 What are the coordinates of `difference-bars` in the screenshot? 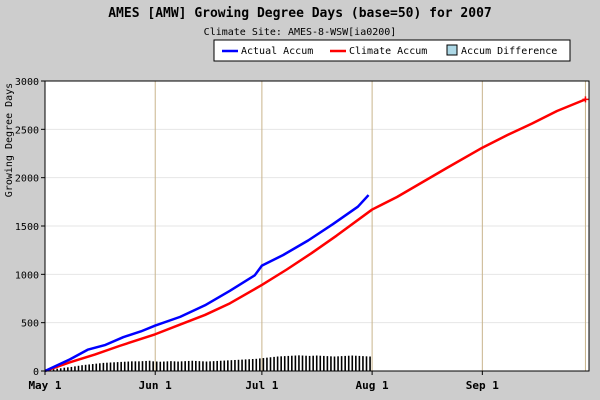 It's located at (208, 363).